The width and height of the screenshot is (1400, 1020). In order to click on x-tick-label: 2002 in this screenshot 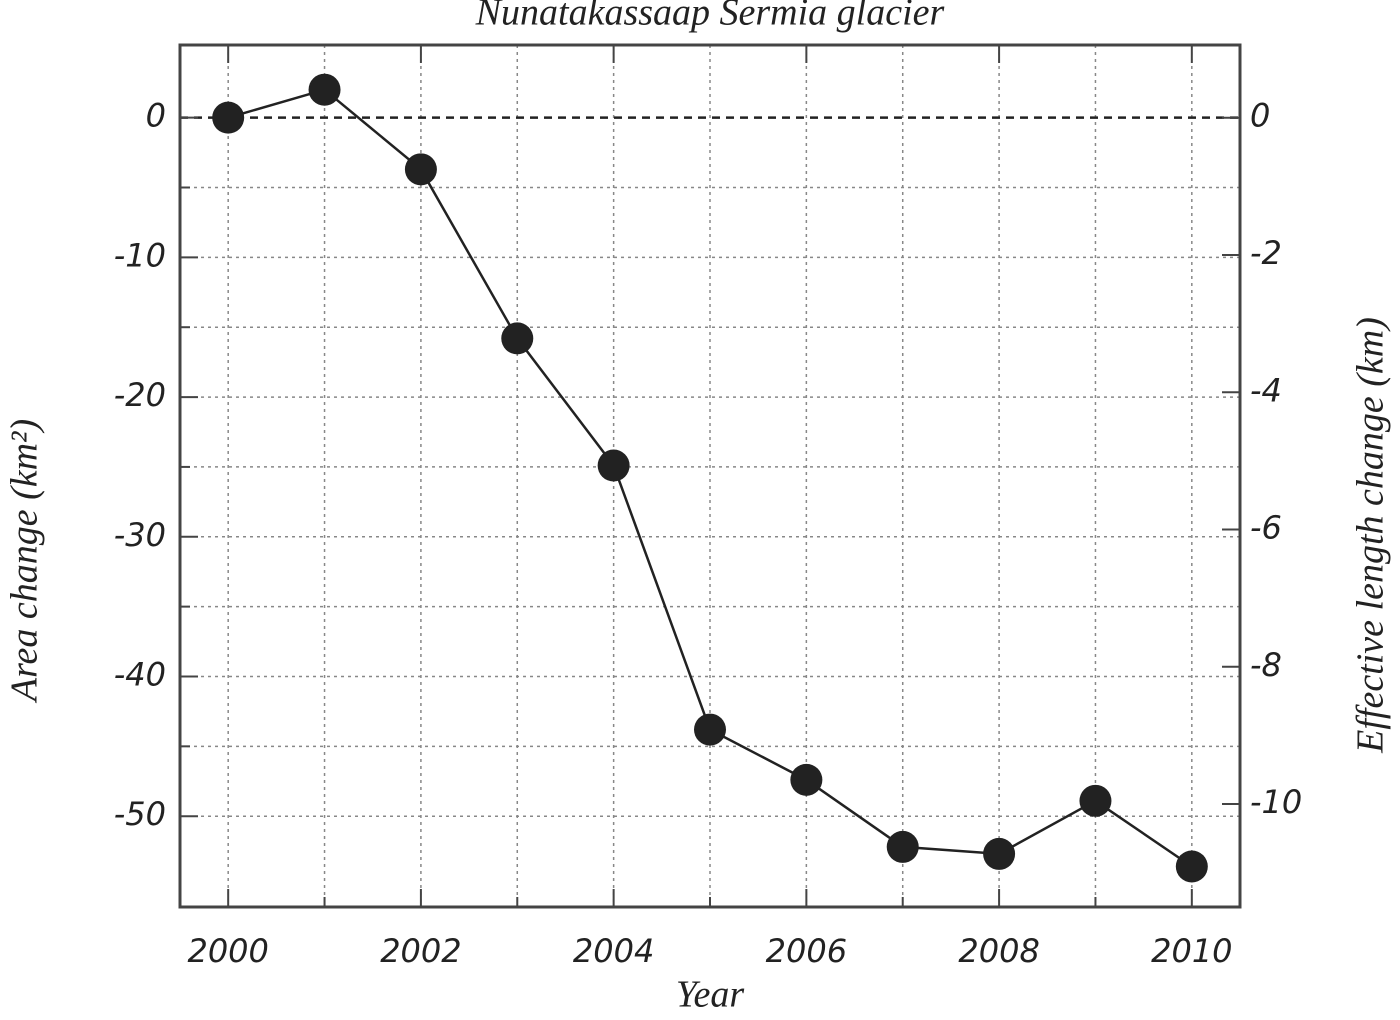, I will do `click(420, 951)`.